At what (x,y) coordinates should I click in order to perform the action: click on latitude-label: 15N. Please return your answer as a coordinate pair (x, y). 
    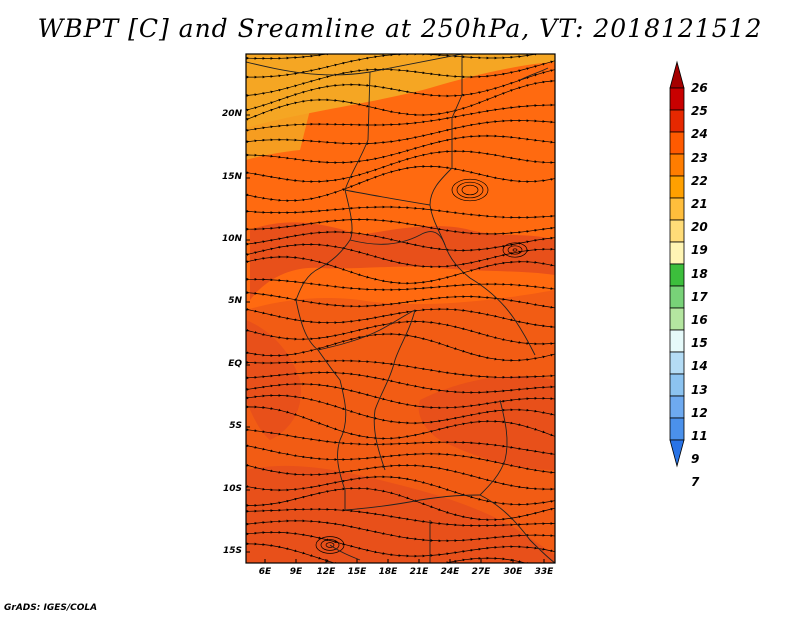
    Looking at the image, I should click on (231, 177).